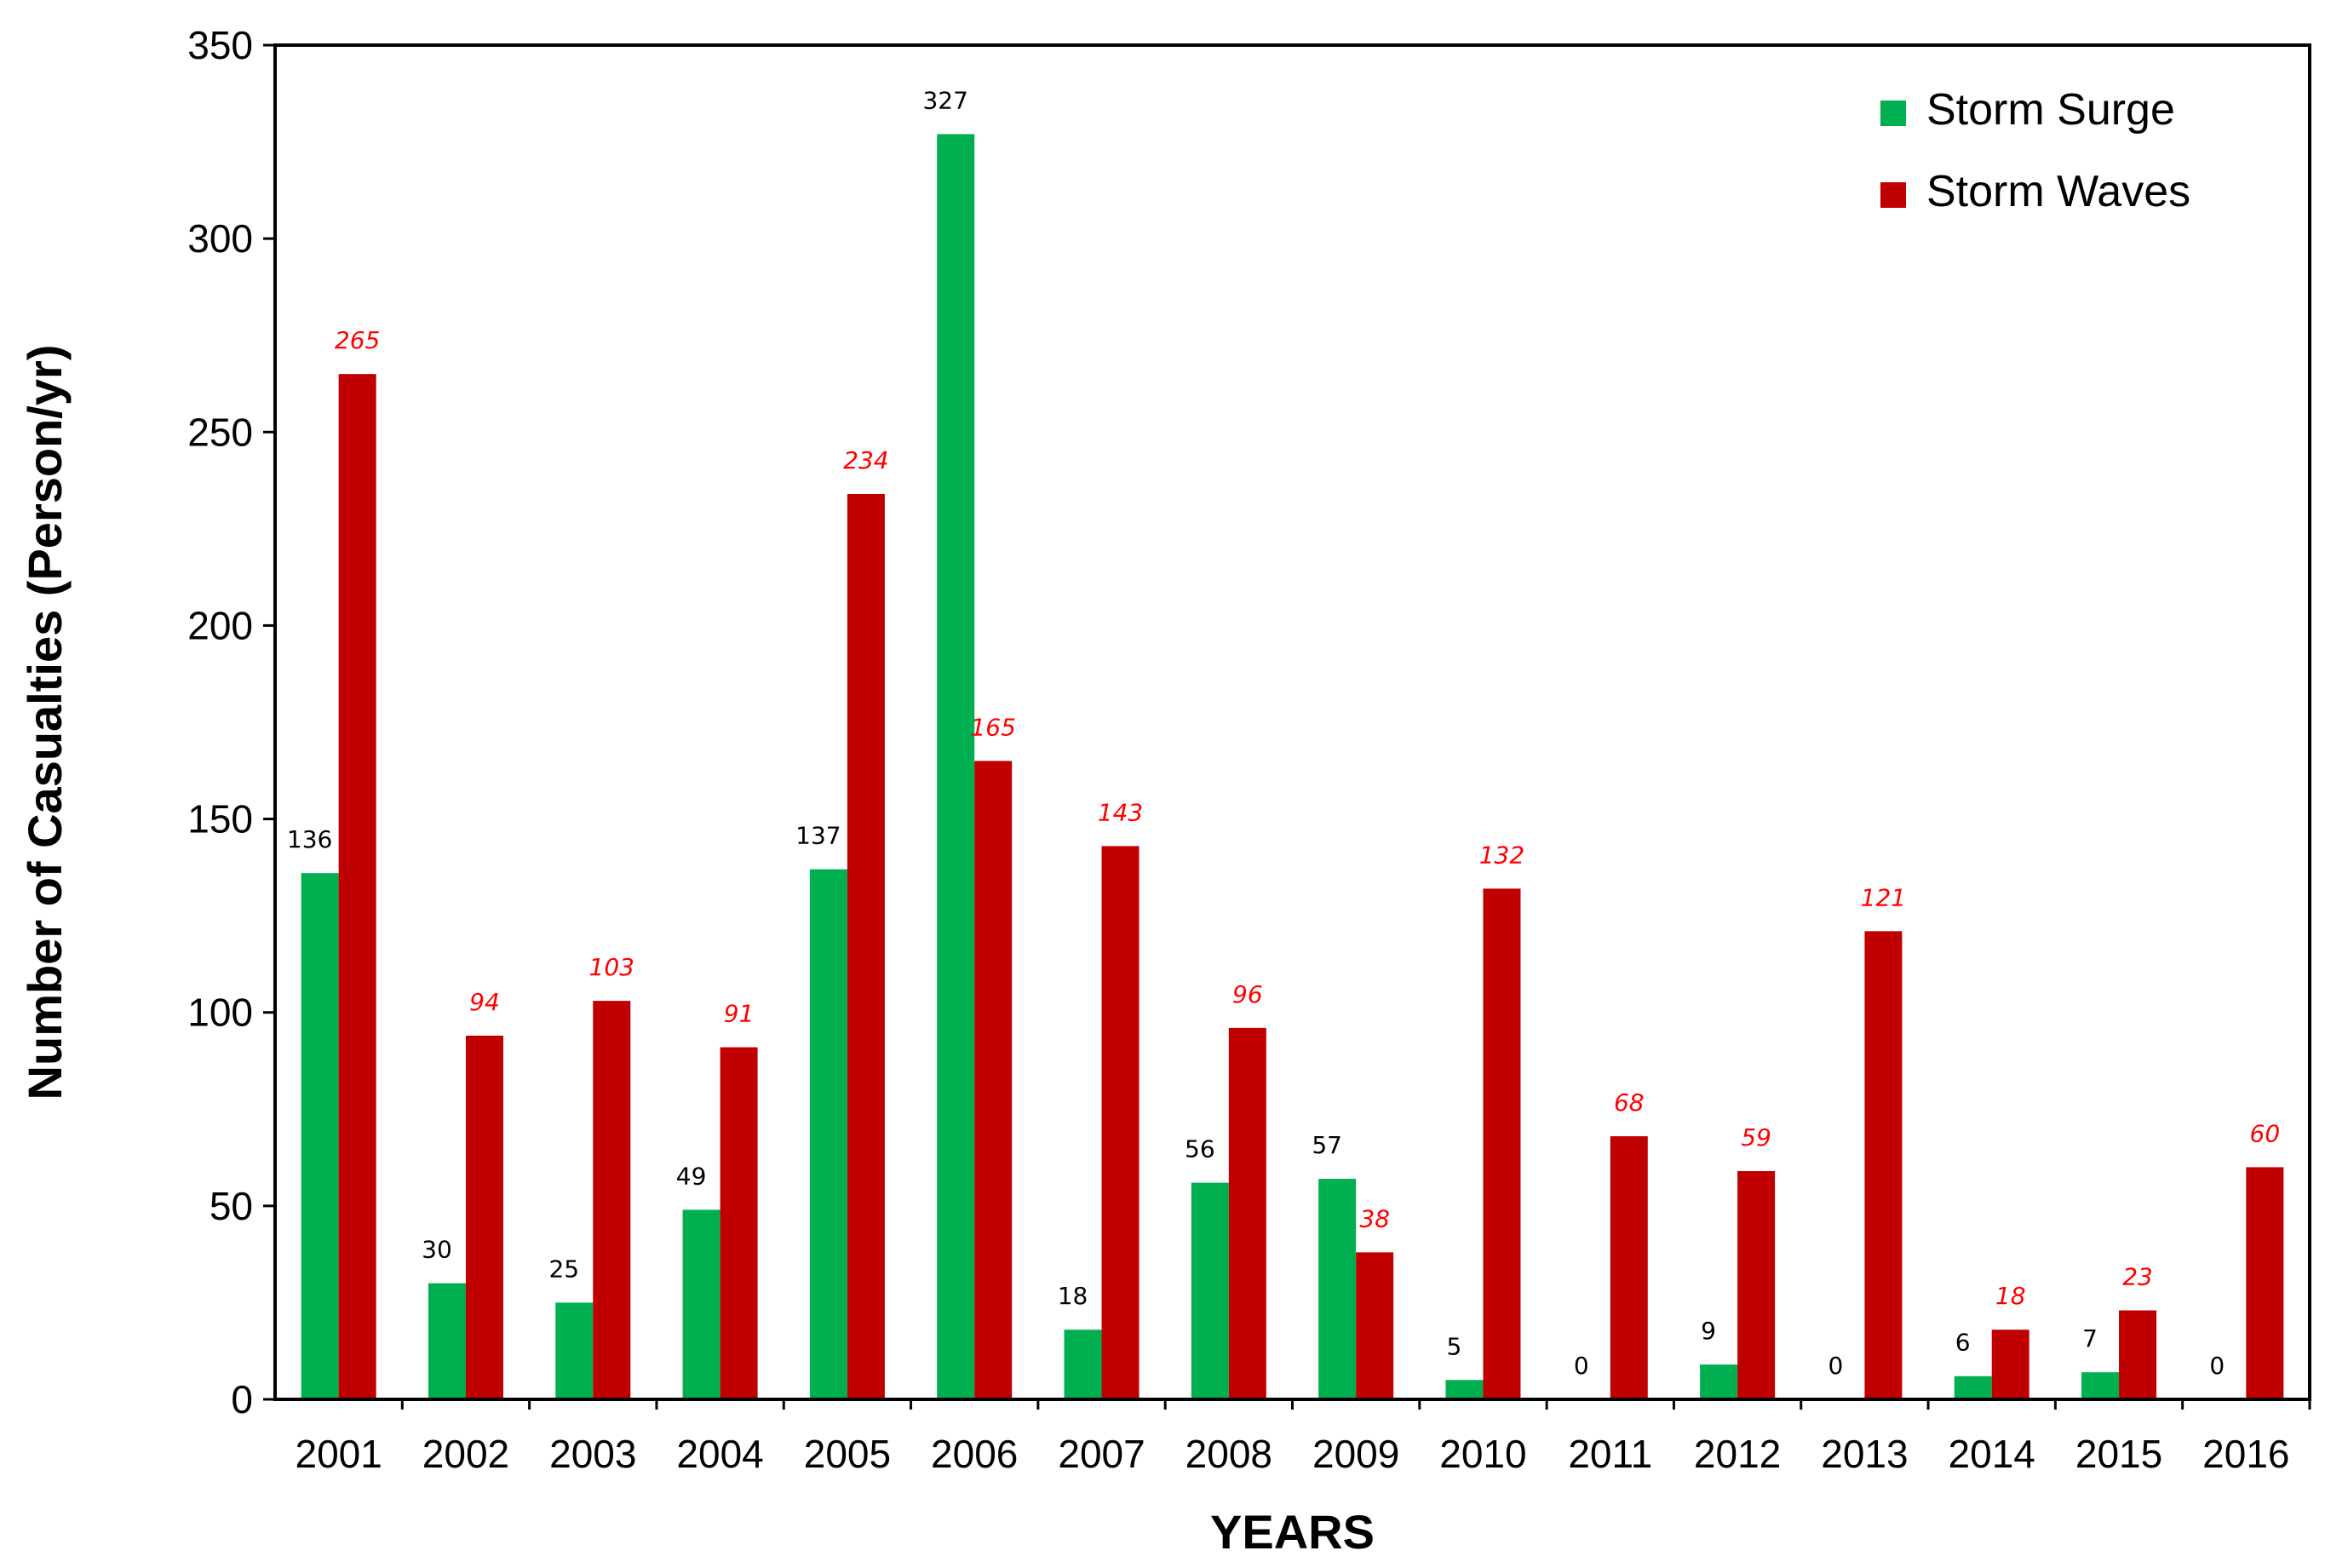  Describe the element at coordinates (45, 722) in the screenshot. I see `y-axis-title: Number of Casualties (Person/yr)` at that location.